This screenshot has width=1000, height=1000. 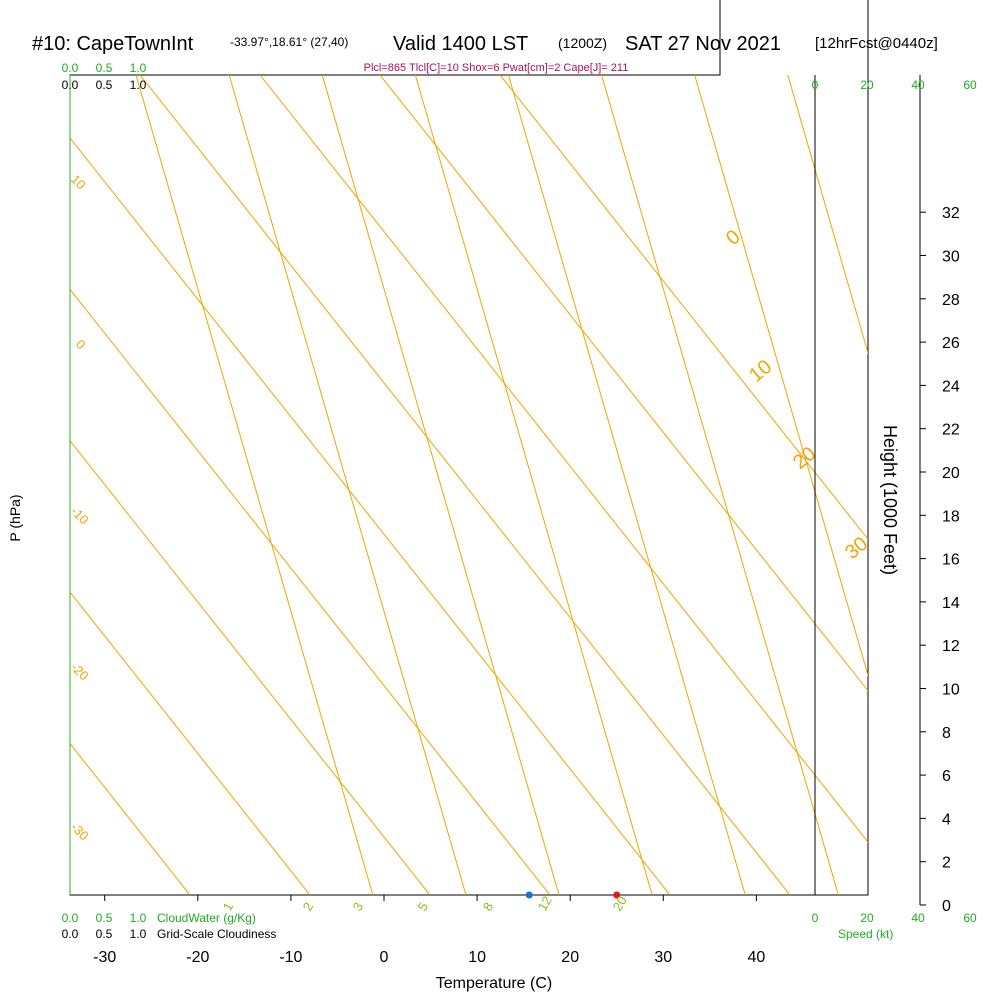 What do you see at coordinates (529, 895) in the screenshot?
I see `surface-dewpoint-marker` at bounding box center [529, 895].